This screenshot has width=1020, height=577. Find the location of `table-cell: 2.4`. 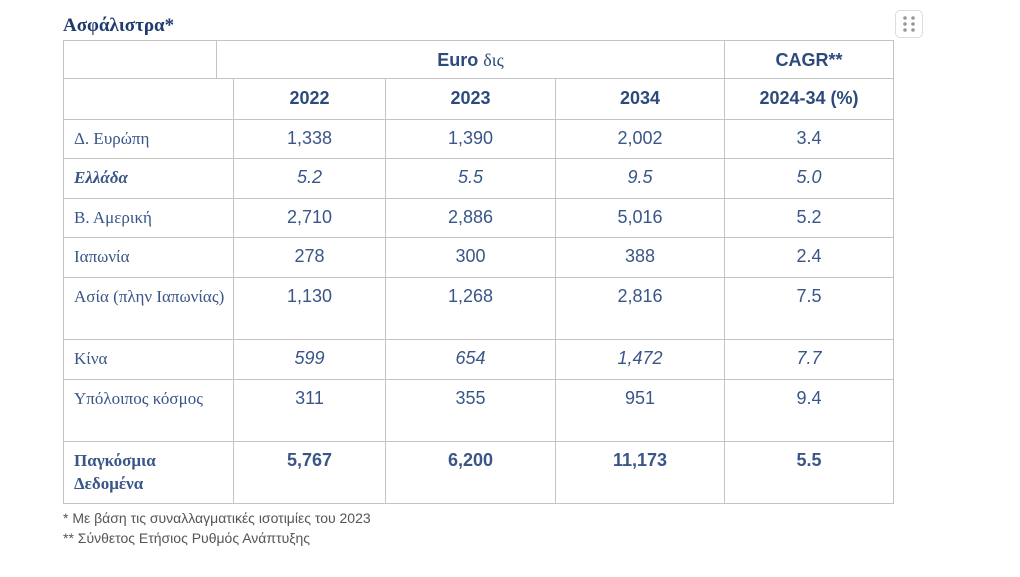

table-cell: 2.4 is located at coordinates (809, 257).